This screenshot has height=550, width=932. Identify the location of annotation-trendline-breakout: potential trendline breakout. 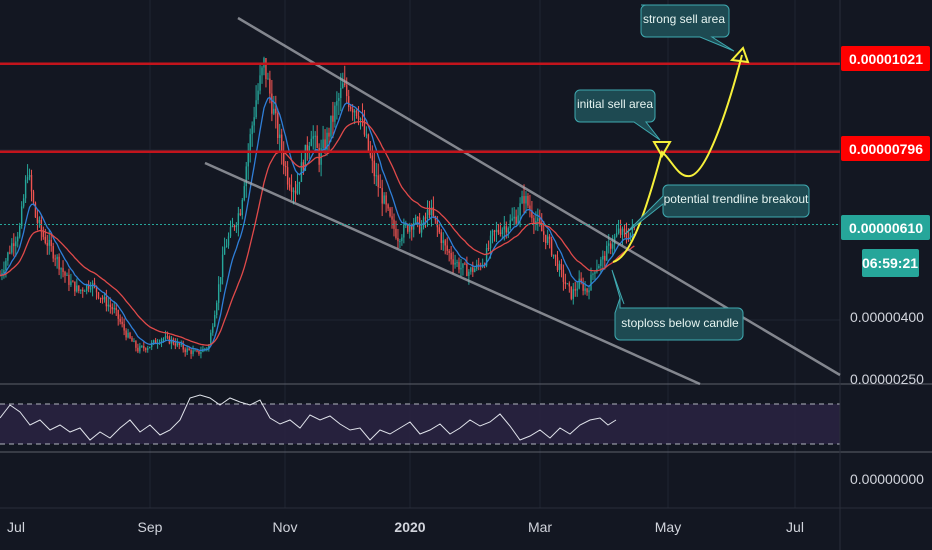
(717, 209).